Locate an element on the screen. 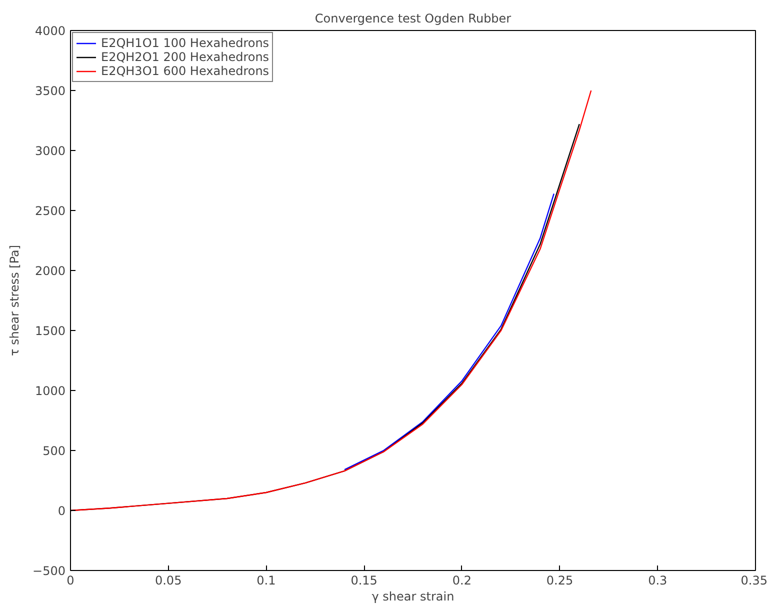 The height and width of the screenshot is (610, 767). legend-label: E2QH3O1 600 Hexahedrons is located at coordinates (185, 71).